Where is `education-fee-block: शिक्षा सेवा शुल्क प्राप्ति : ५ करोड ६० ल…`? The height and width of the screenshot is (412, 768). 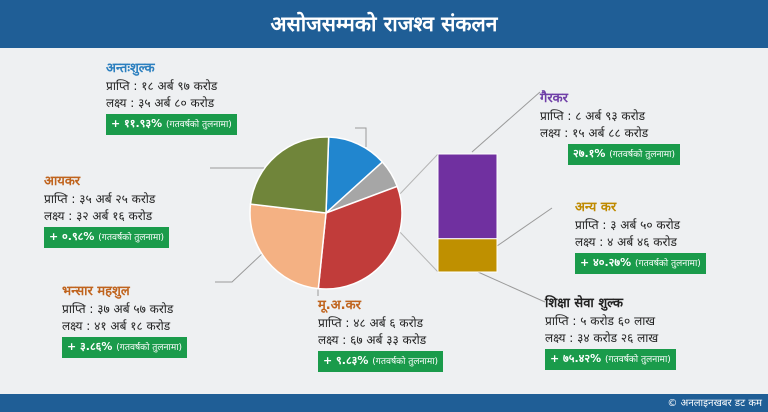 education-fee-block: शिक्षा सेवा शुल्क प्राप्ति : ५ करोड ६० ल… is located at coordinates (610, 332).